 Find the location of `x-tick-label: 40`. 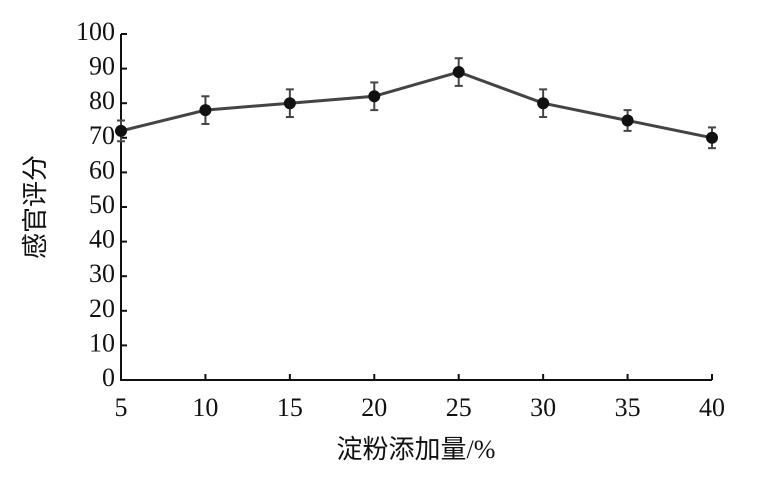

x-tick-label: 40 is located at coordinates (712, 407).